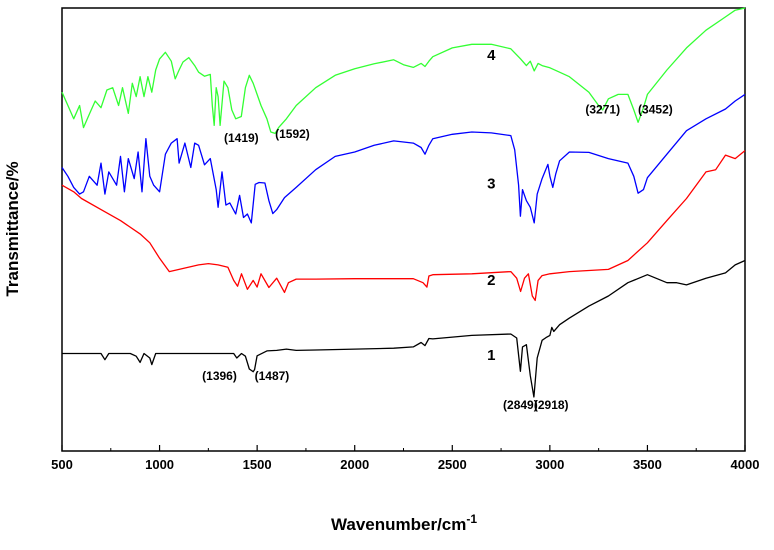 Image resolution: width=774 pixels, height=550 pixels. Describe the element at coordinates (520, 405) in the screenshot. I see `peak-annotation: (2849)` at that location.